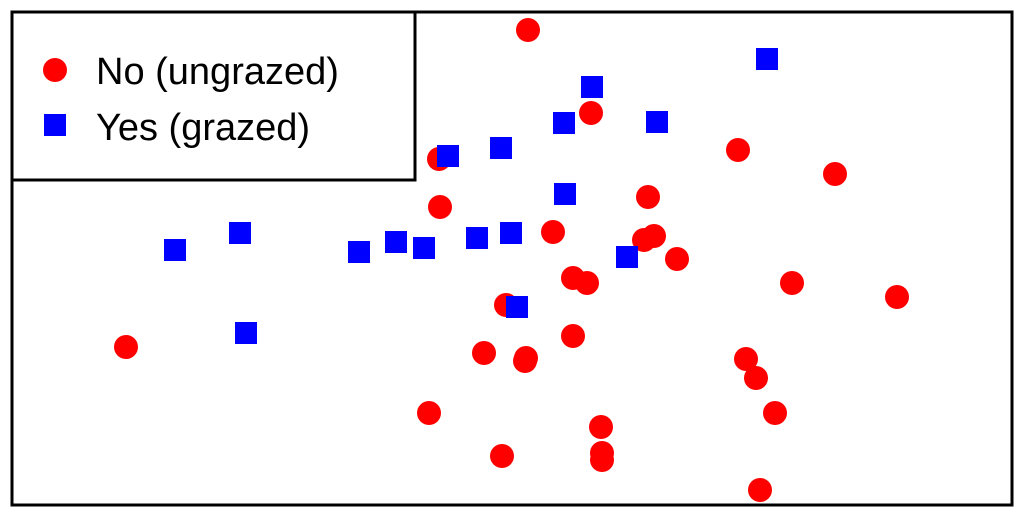 The width and height of the screenshot is (1024, 519). What do you see at coordinates (55, 125) in the screenshot?
I see `legend-marker-square` at bounding box center [55, 125].